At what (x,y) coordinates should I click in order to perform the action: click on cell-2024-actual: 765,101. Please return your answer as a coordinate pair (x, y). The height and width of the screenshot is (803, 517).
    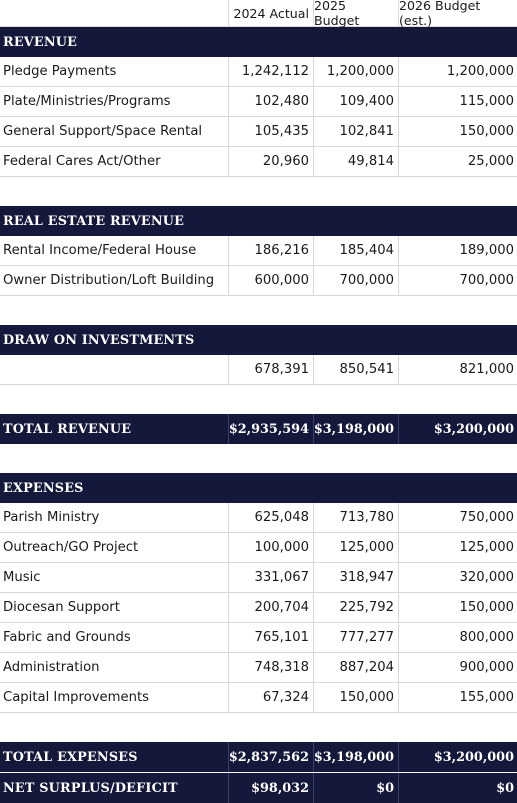
    Looking at the image, I should click on (270, 637).